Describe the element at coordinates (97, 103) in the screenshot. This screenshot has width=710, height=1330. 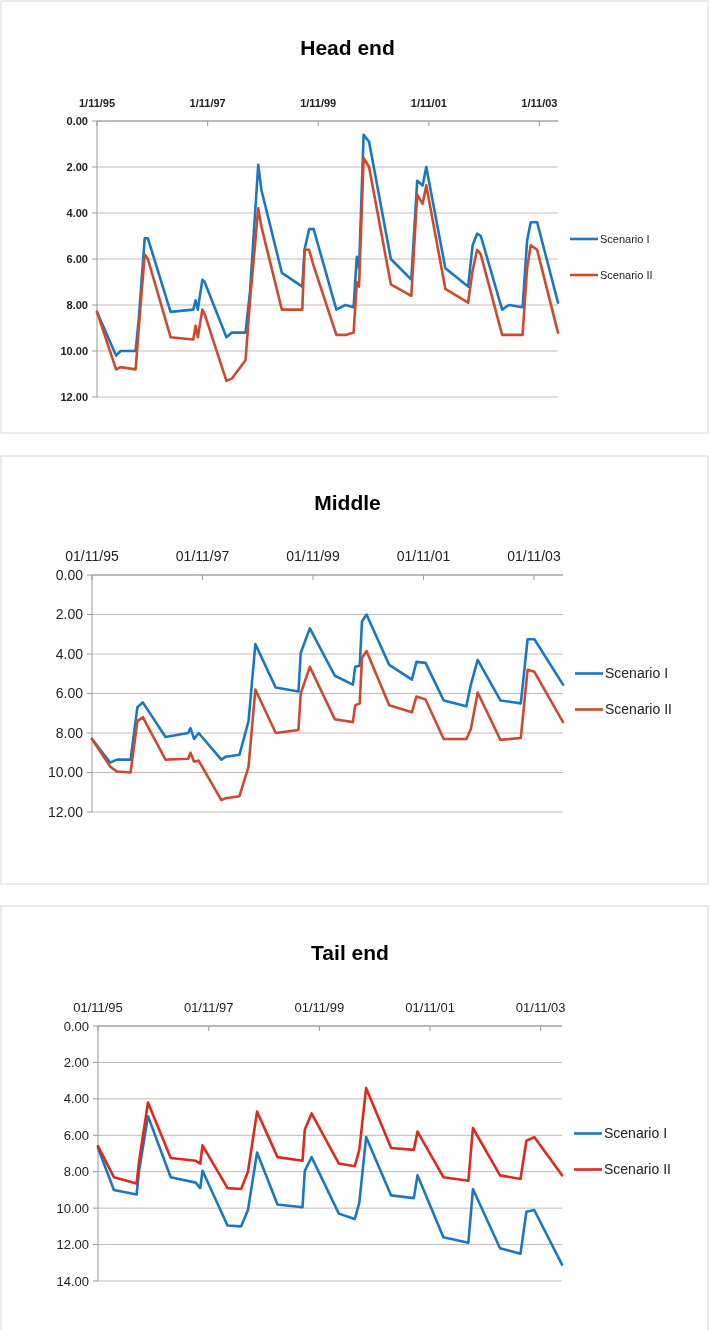
I see `x-tick-label: 1/11/95` at that location.